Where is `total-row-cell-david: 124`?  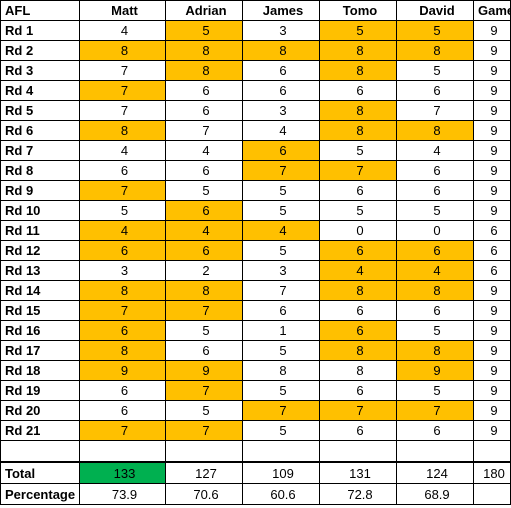
total-row-cell-david: 124 is located at coordinates (435, 472).